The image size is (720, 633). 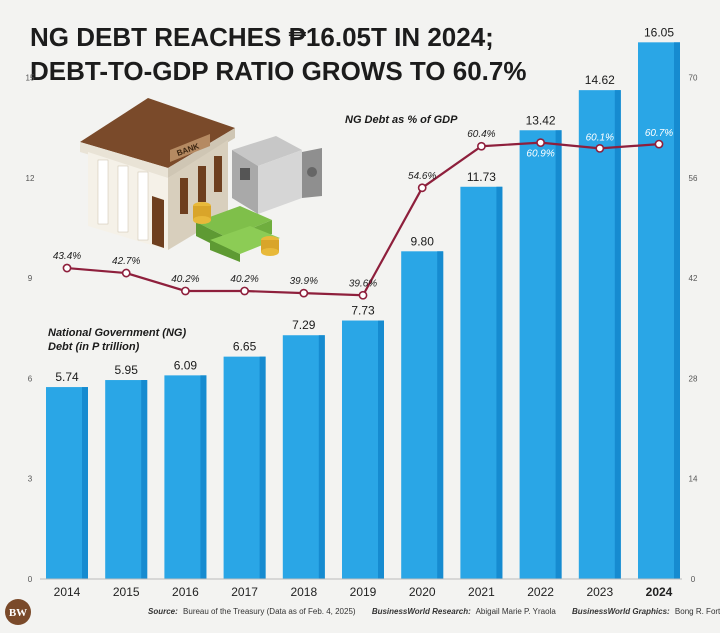 I want to click on line-value-label: 60.4%, so click(x=481, y=134).